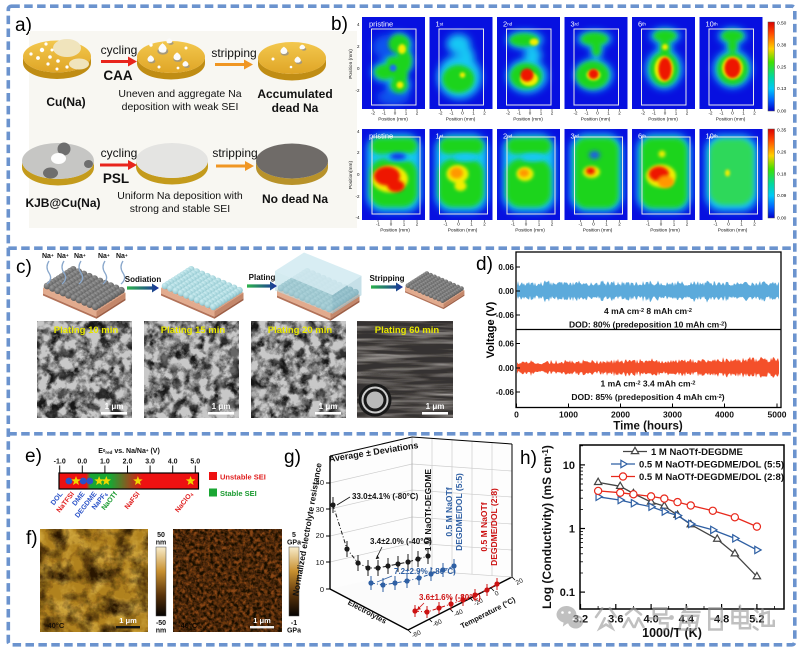 The width and height of the screenshot is (799, 651). What do you see at coordinates (385, 496) in the screenshot?
I see `svg-text: 33.0±4.1% (-80°C)` at bounding box center [385, 496].